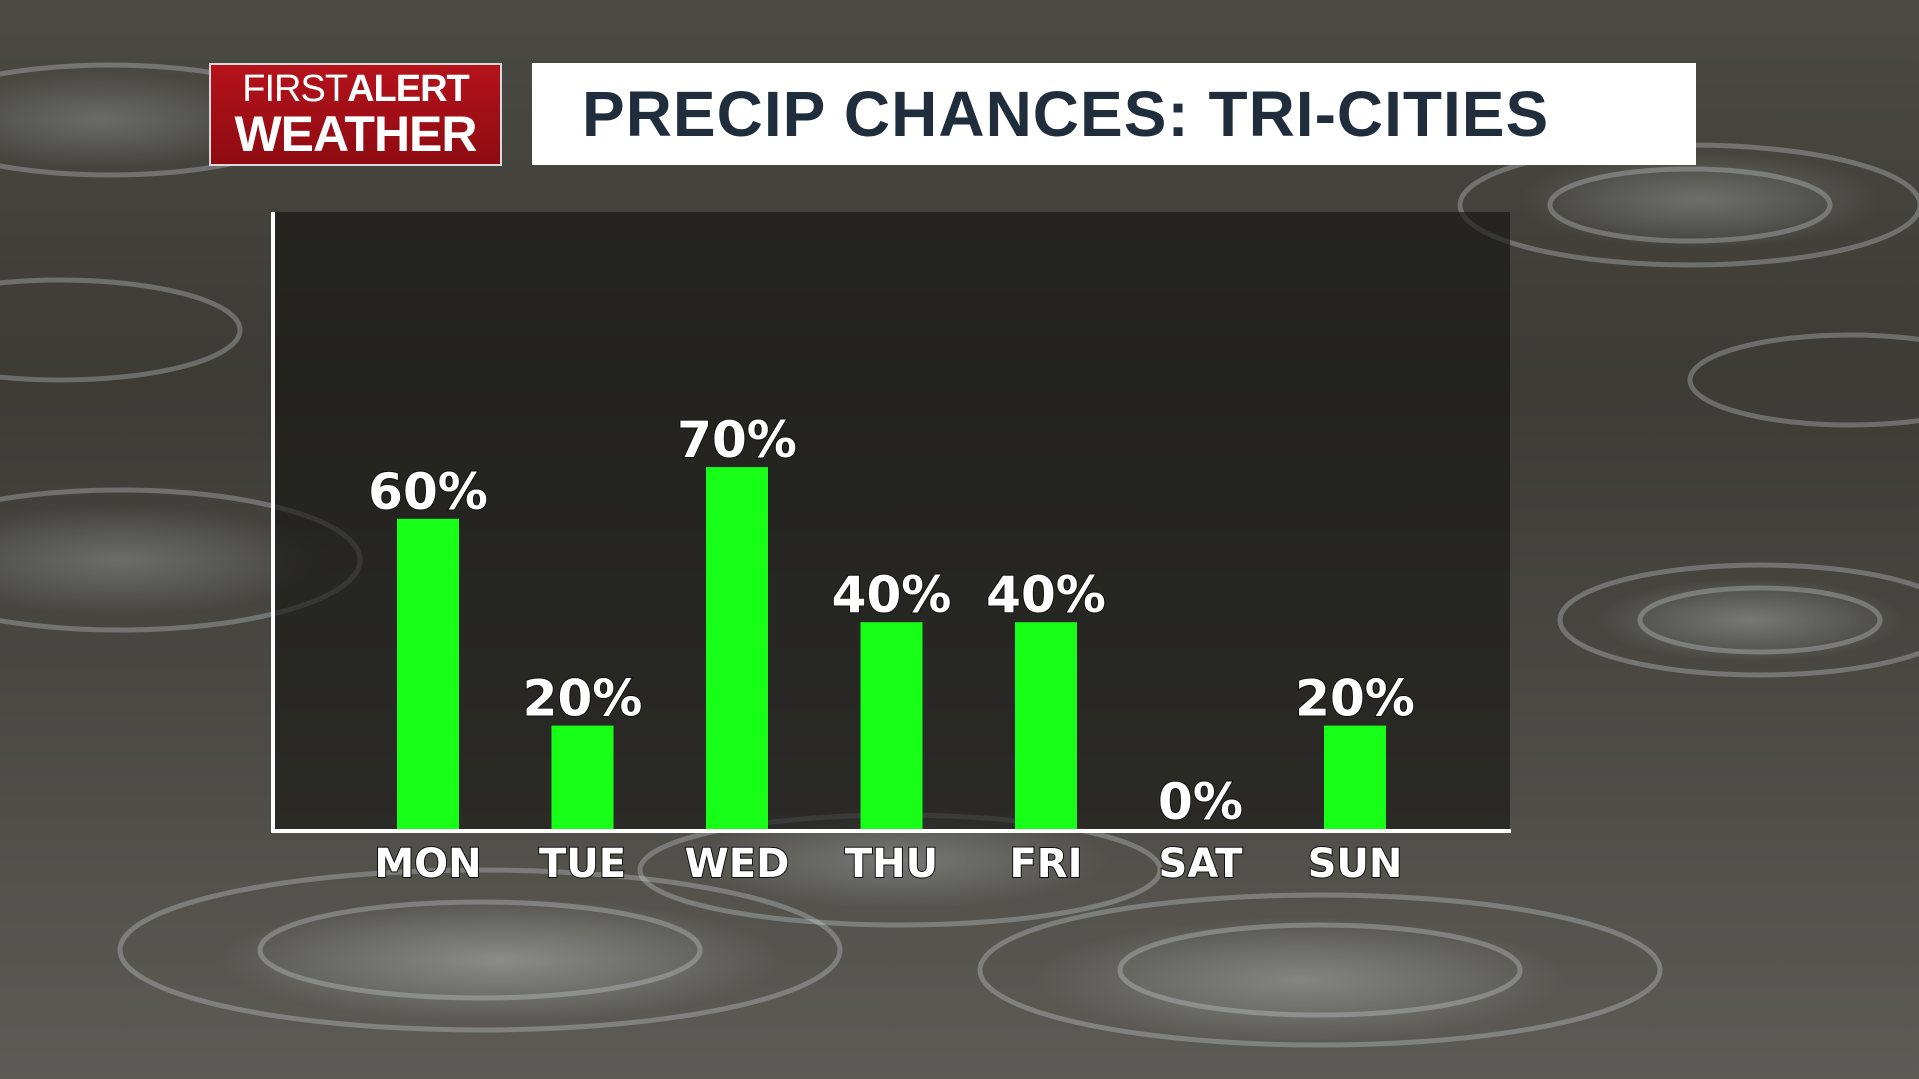 The width and height of the screenshot is (1919, 1079). What do you see at coordinates (582, 864) in the screenshot?
I see `category-label-tue: TUE` at bounding box center [582, 864].